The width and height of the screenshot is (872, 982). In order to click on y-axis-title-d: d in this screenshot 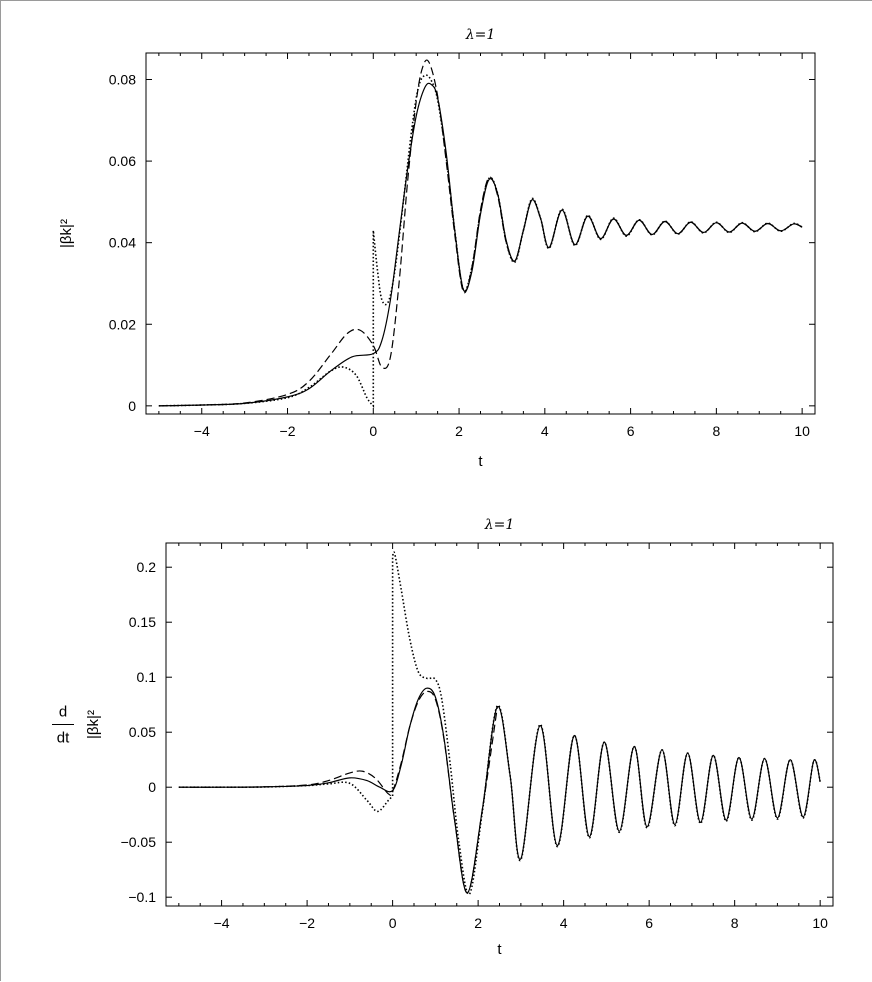, I will do `click(63, 712)`.